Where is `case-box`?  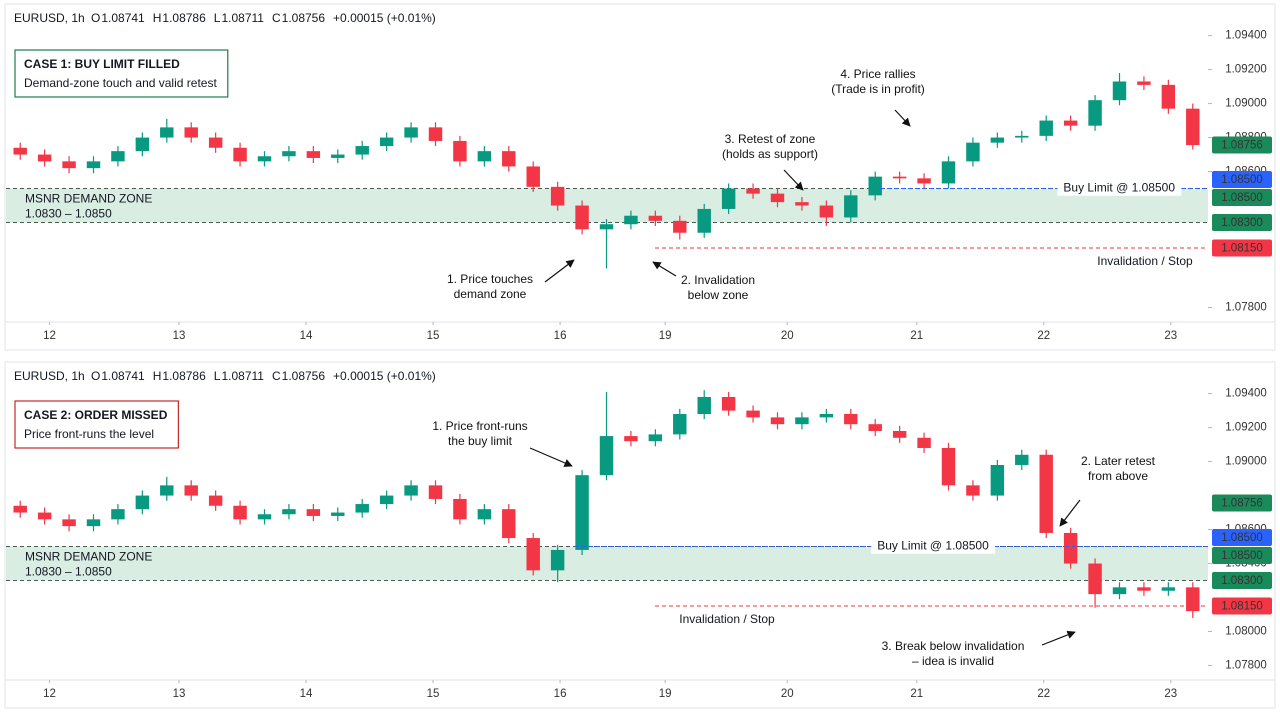
case-box is located at coordinates (121, 73).